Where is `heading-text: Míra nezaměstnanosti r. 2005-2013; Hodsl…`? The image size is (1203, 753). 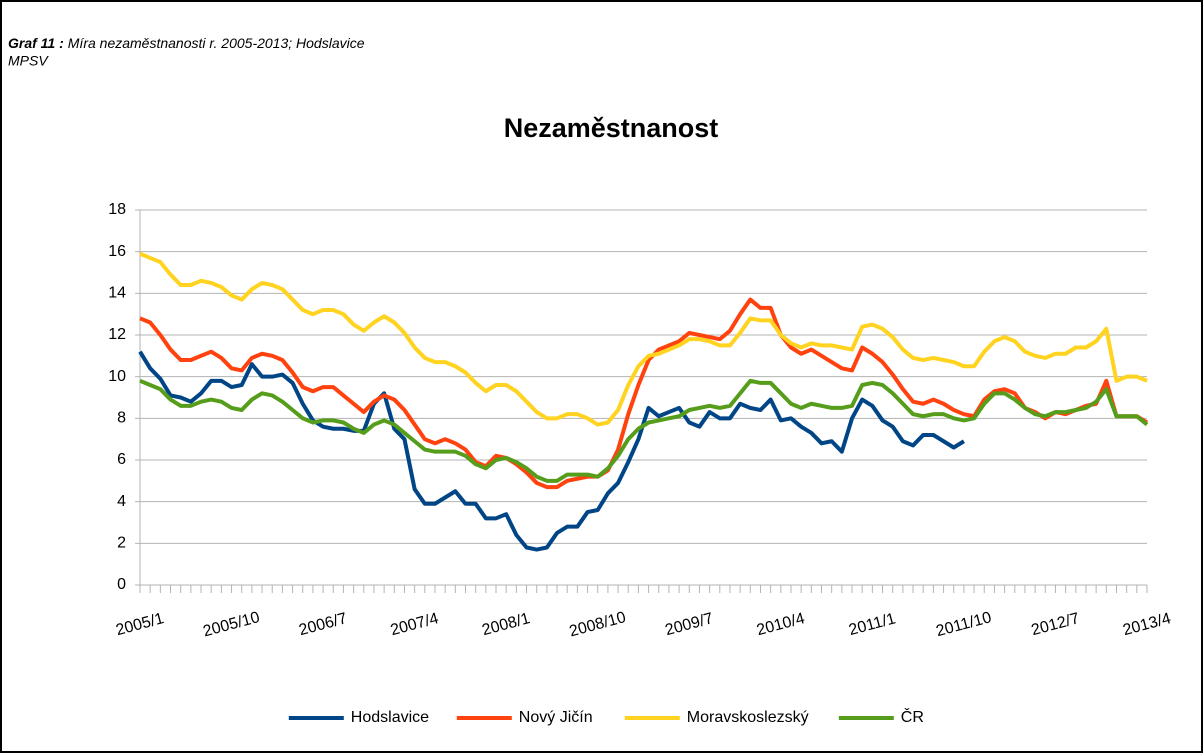
heading-text: Míra nezaměstnanosti r. 2005-2013; Hodsl… is located at coordinates (216, 43).